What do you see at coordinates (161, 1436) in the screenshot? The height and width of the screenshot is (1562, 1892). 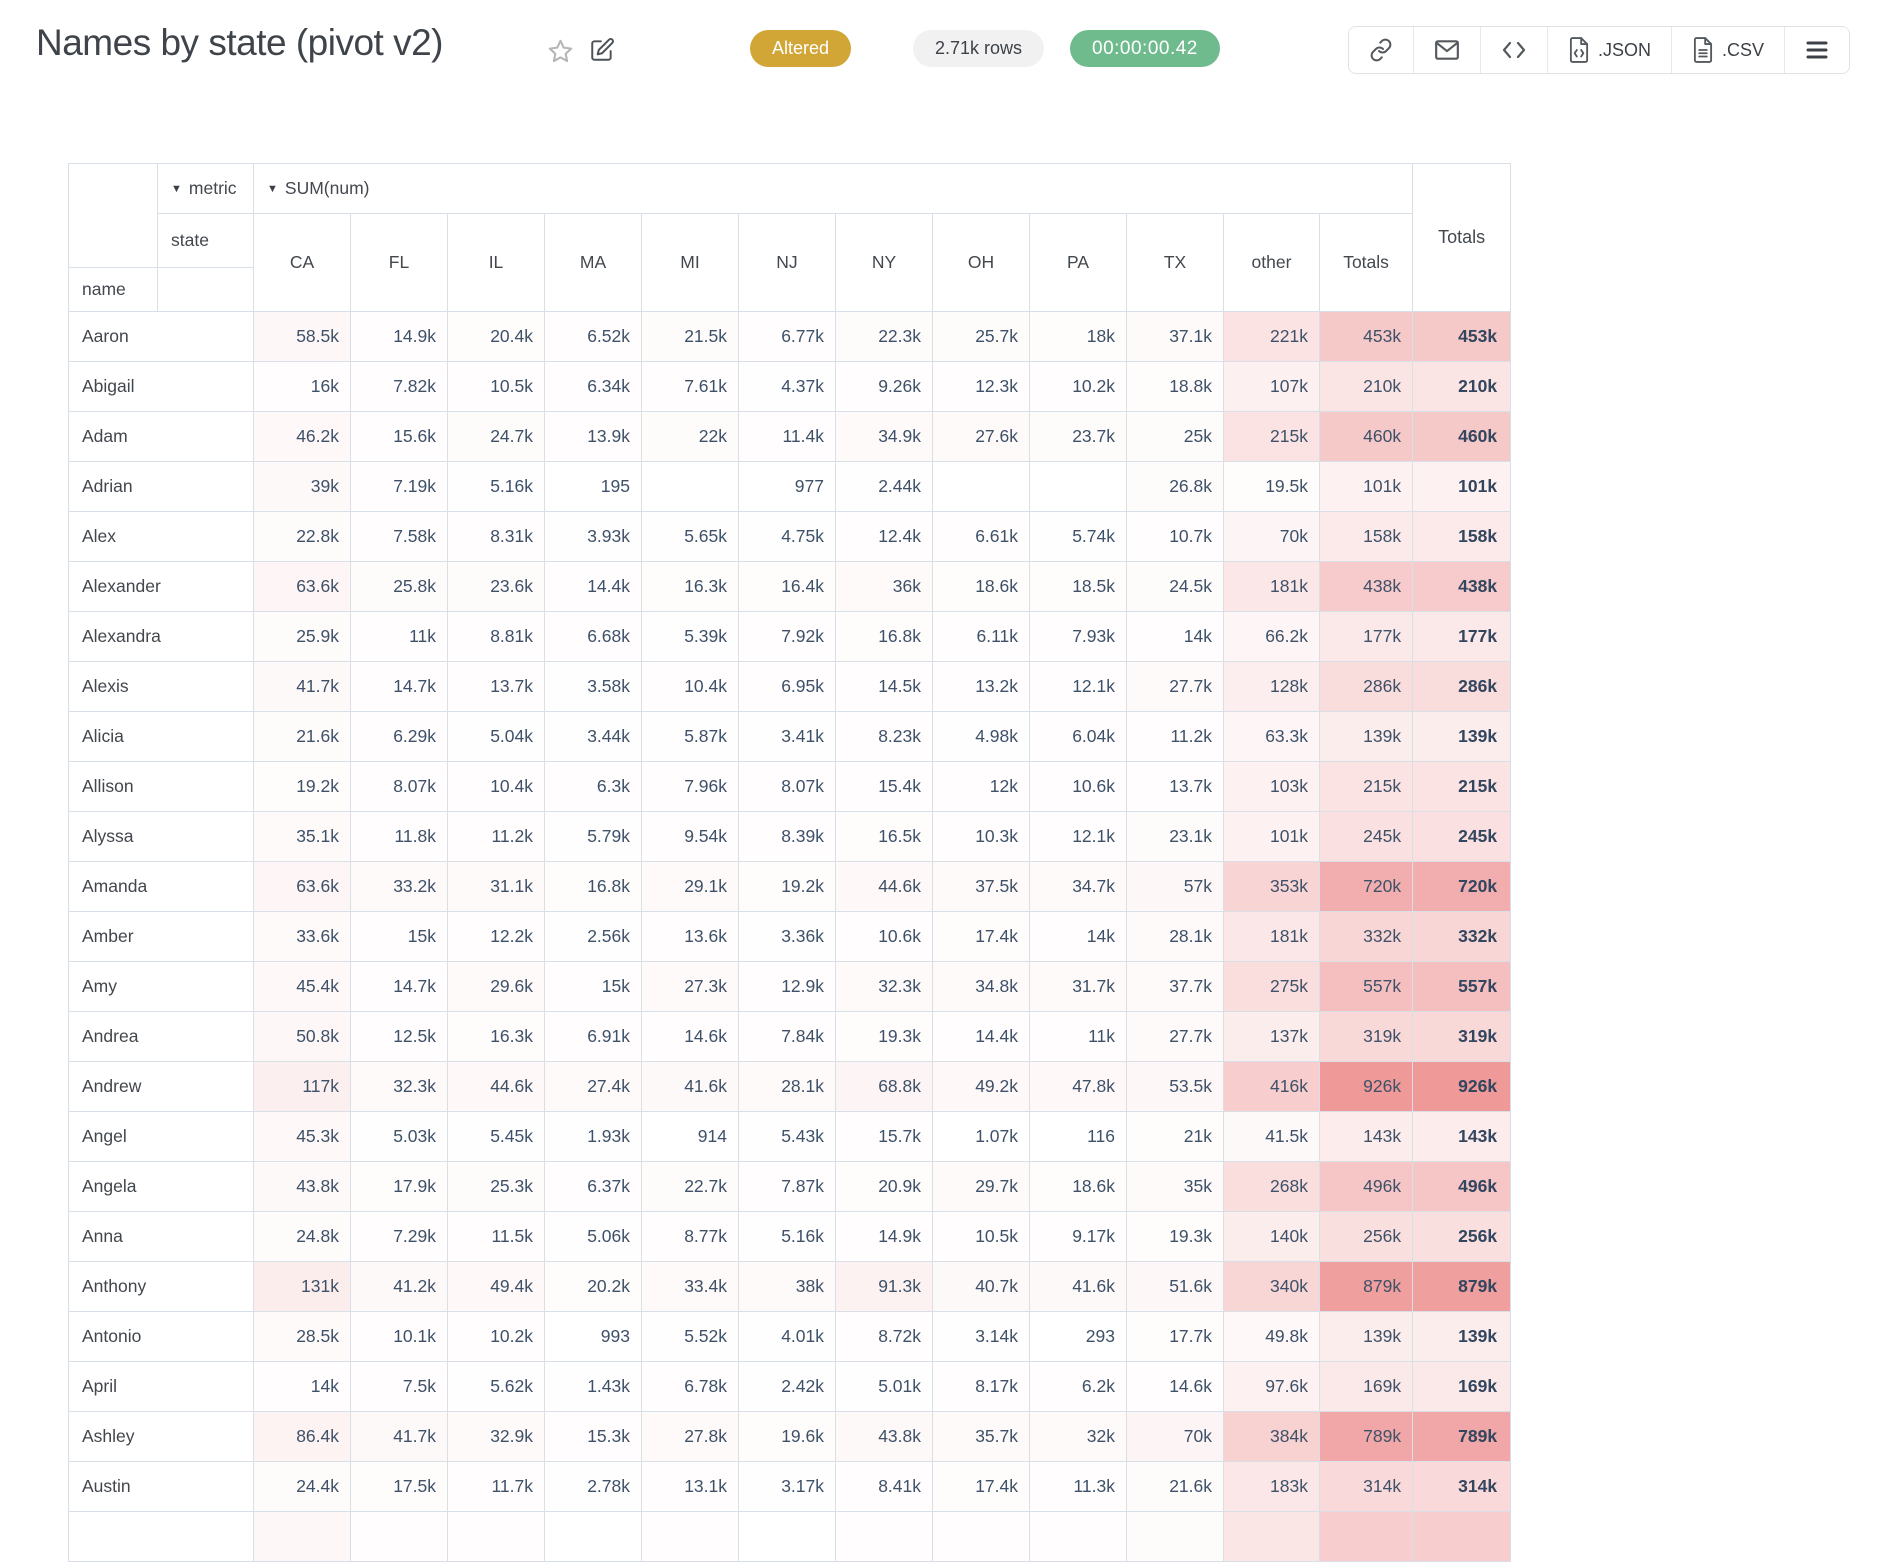 I see `row-name: Ashley` at bounding box center [161, 1436].